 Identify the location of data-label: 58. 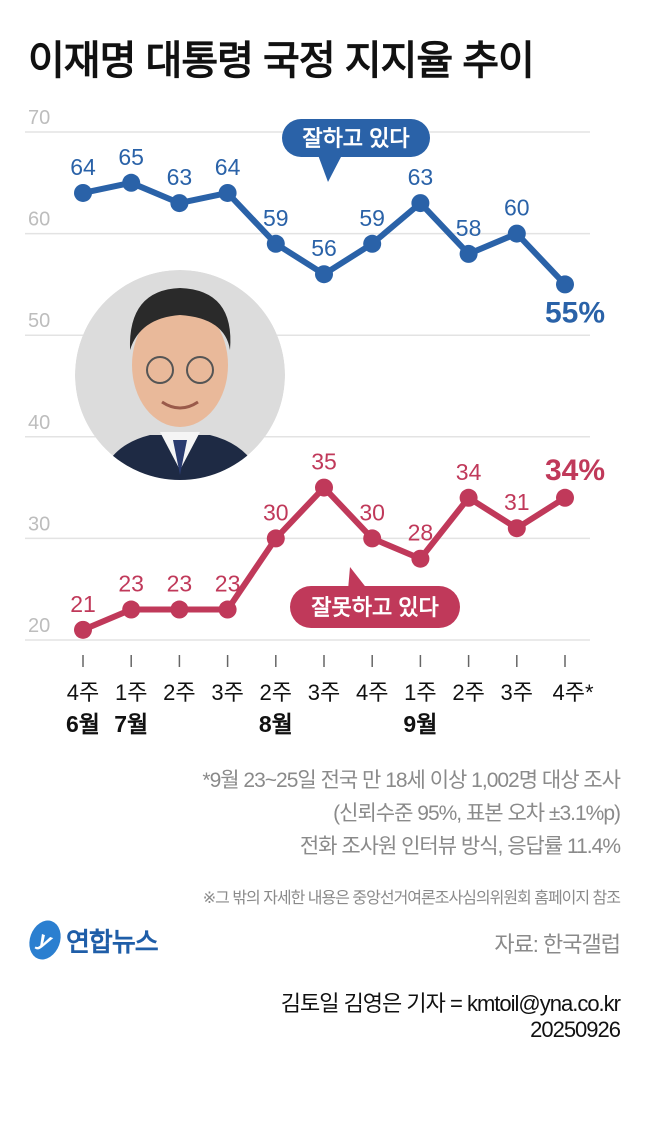
(469, 228).